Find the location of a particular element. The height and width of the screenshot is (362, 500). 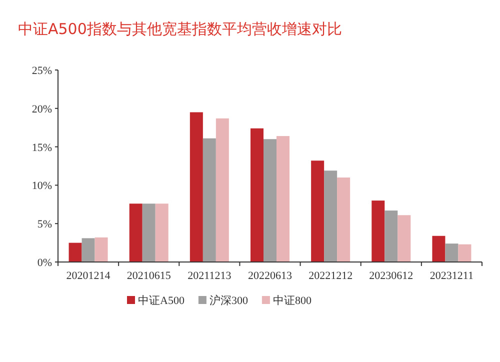

legend-label: 沪深300 is located at coordinates (228, 300).